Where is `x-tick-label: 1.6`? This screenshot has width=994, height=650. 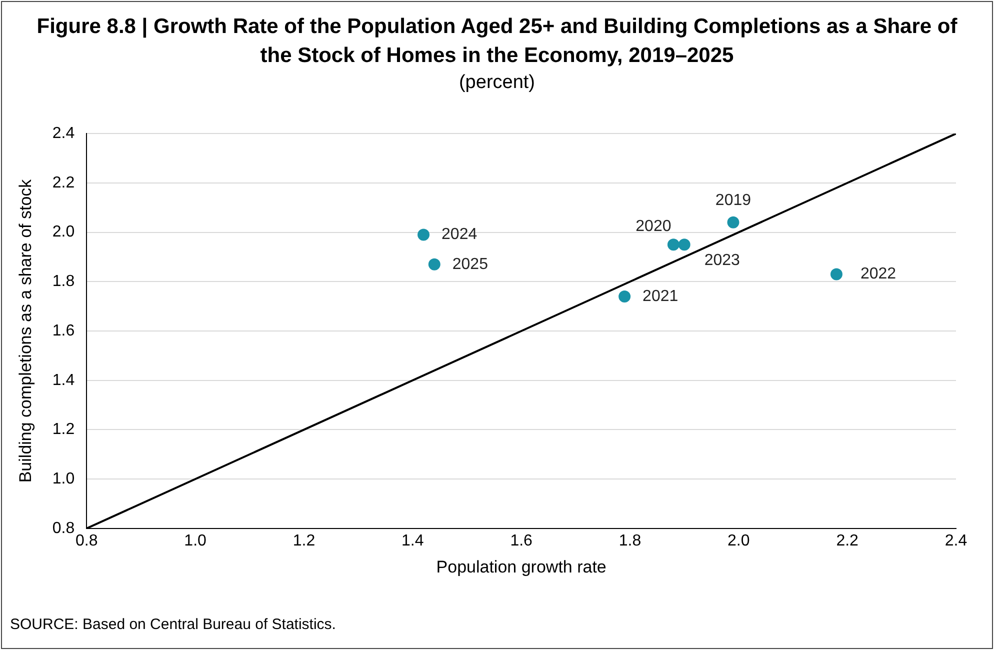
x-tick-label: 1.6 is located at coordinates (521, 541).